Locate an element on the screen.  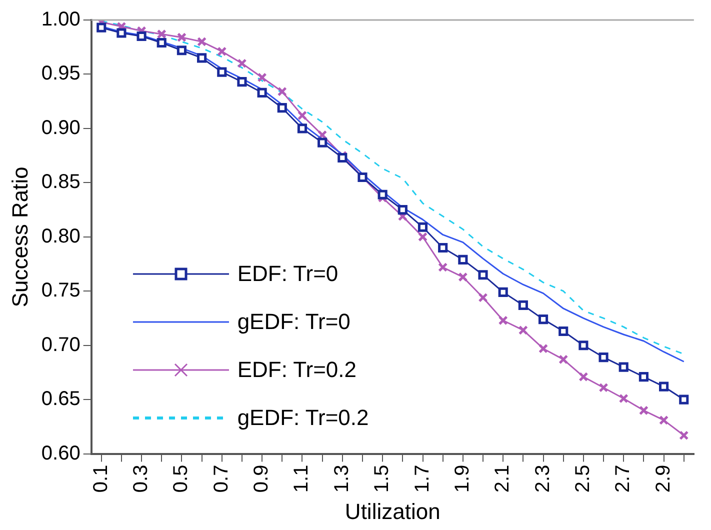
x-tick-label: 1.3 is located at coordinates (341, 478).